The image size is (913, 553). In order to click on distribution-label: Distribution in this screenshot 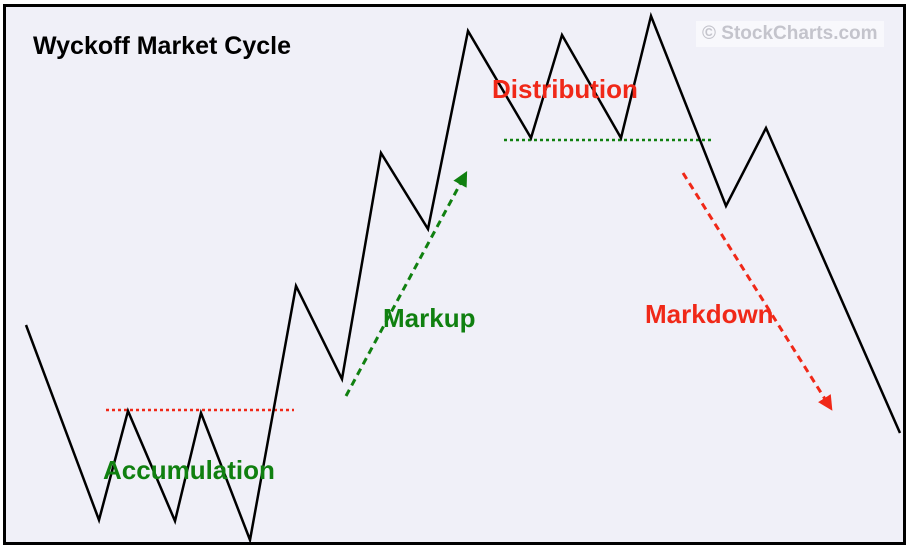, I will do `click(565, 89)`.